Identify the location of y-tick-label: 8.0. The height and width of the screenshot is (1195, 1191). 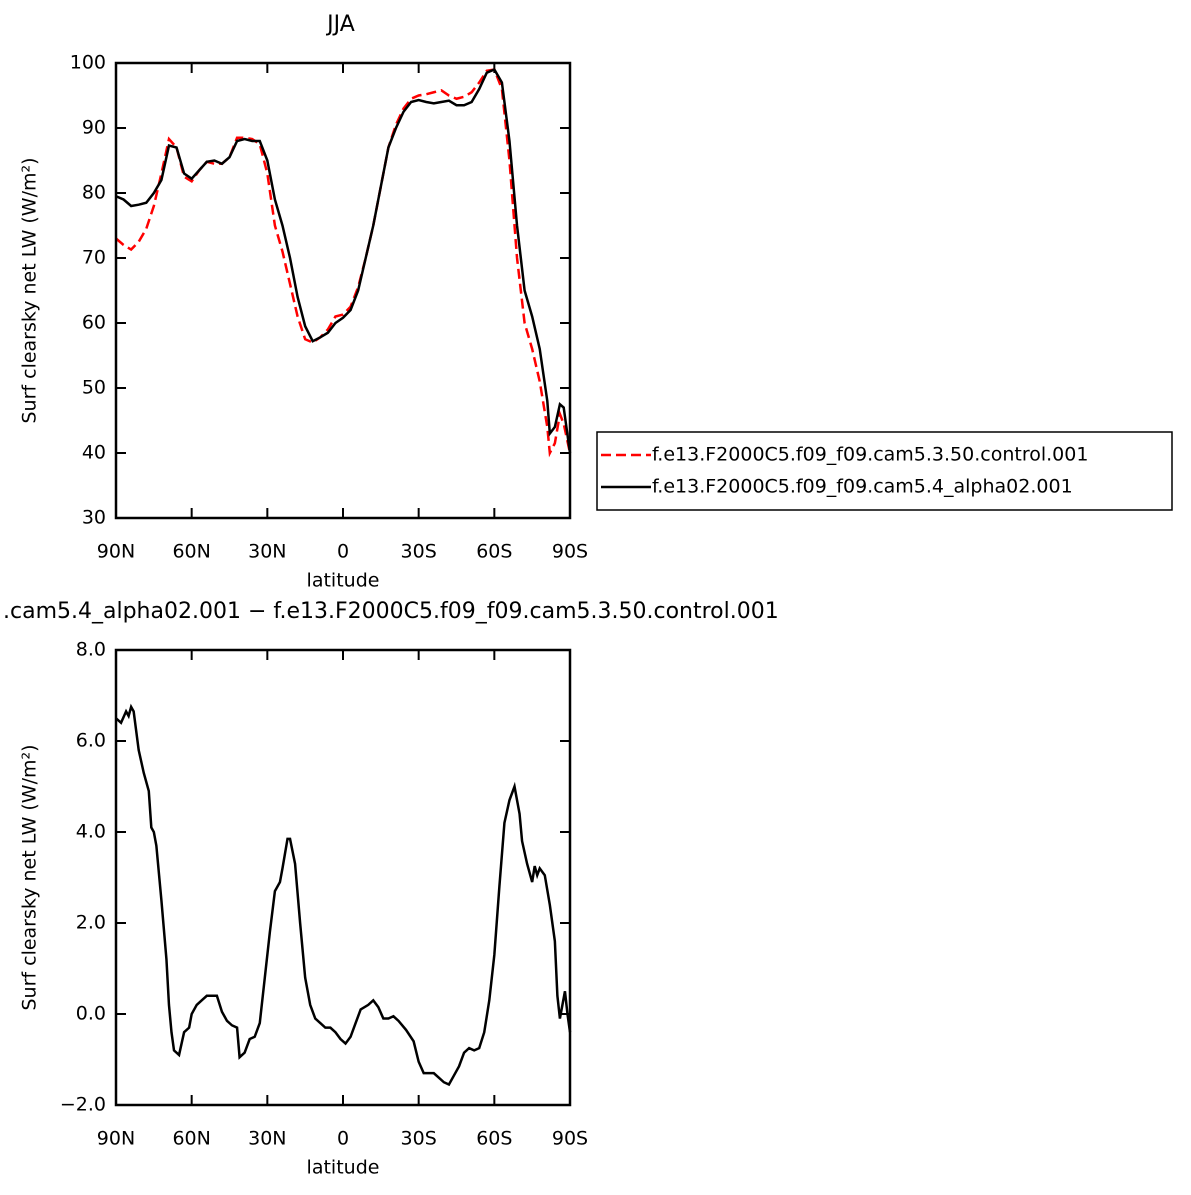
(91, 650).